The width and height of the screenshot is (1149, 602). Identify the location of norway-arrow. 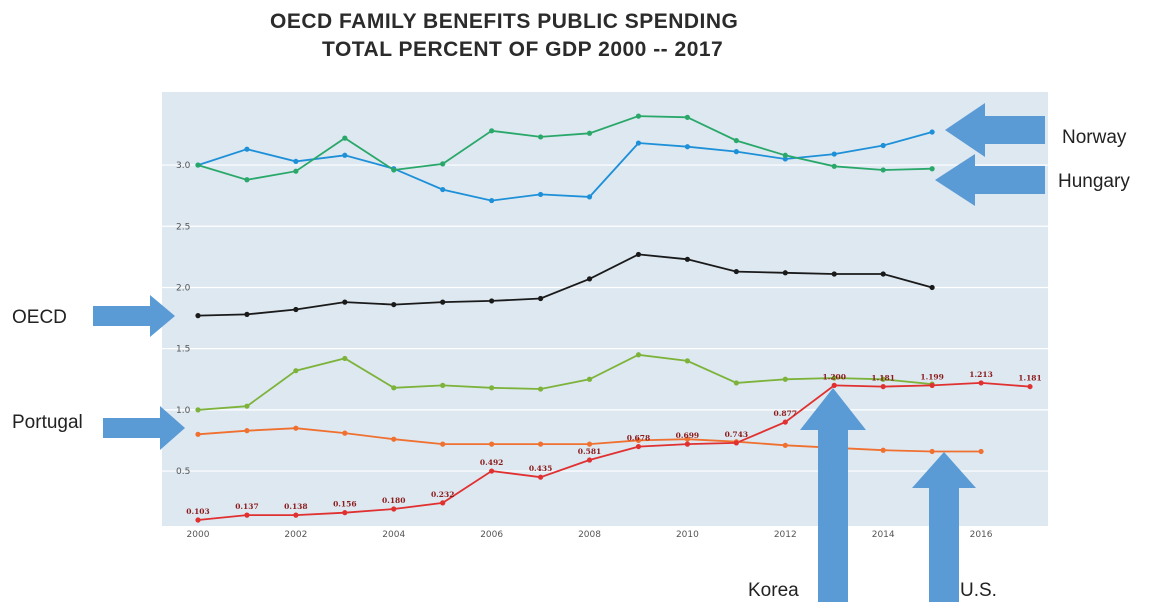
(995, 130).